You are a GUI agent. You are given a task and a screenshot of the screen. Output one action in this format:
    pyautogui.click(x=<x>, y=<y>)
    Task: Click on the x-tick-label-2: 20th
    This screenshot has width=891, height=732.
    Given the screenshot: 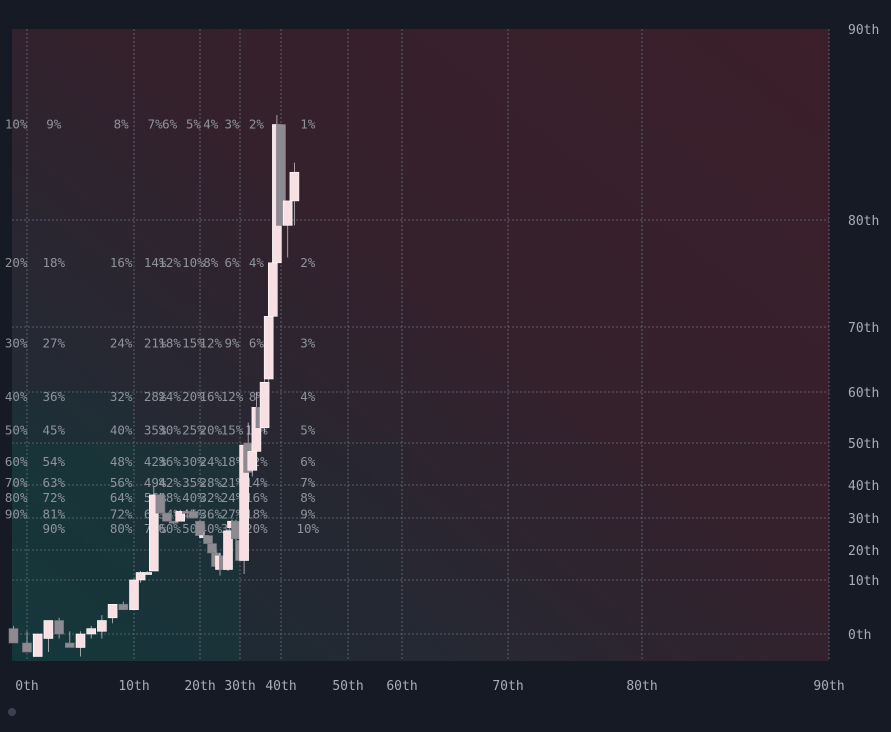 What is the action you would take?
    pyautogui.click(x=199, y=686)
    